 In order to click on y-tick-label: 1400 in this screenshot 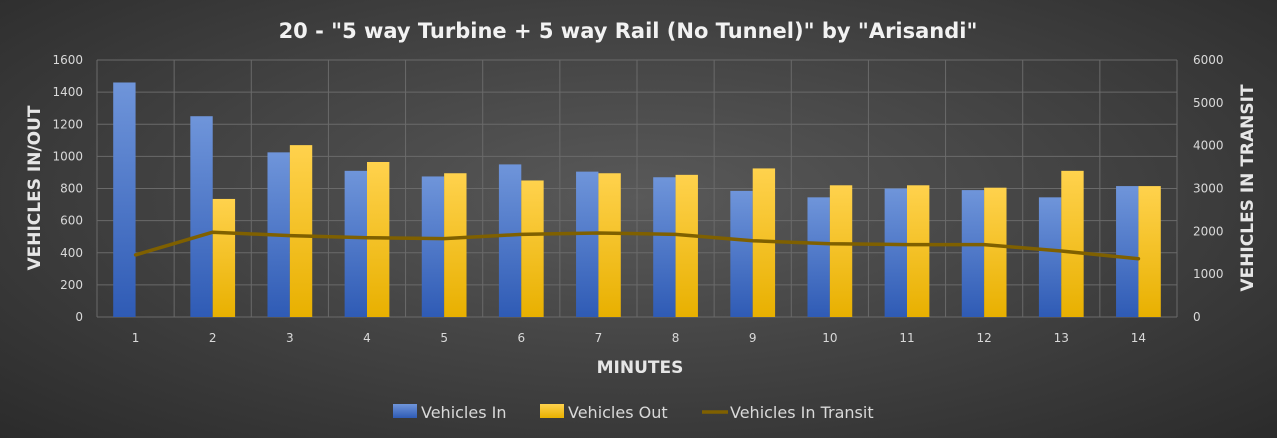, I will do `click(67, 92)`.